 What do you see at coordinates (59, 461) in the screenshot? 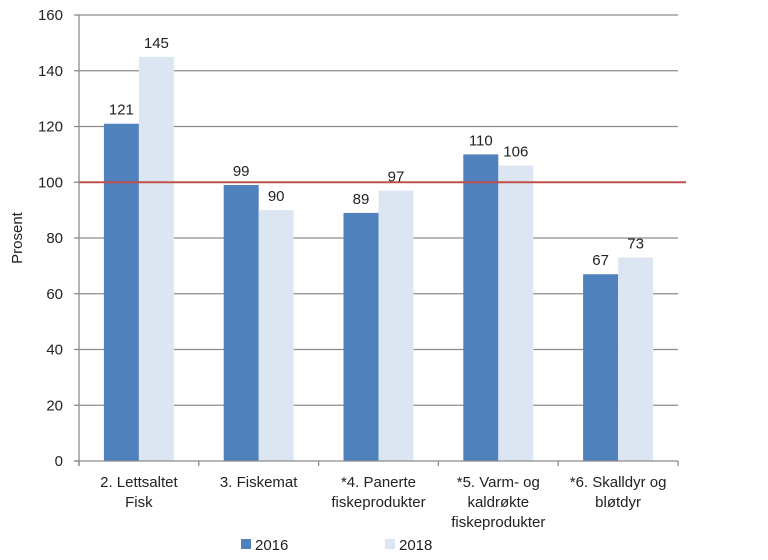
I see `y-tick-label: 0` at bounding box center [59, 461].